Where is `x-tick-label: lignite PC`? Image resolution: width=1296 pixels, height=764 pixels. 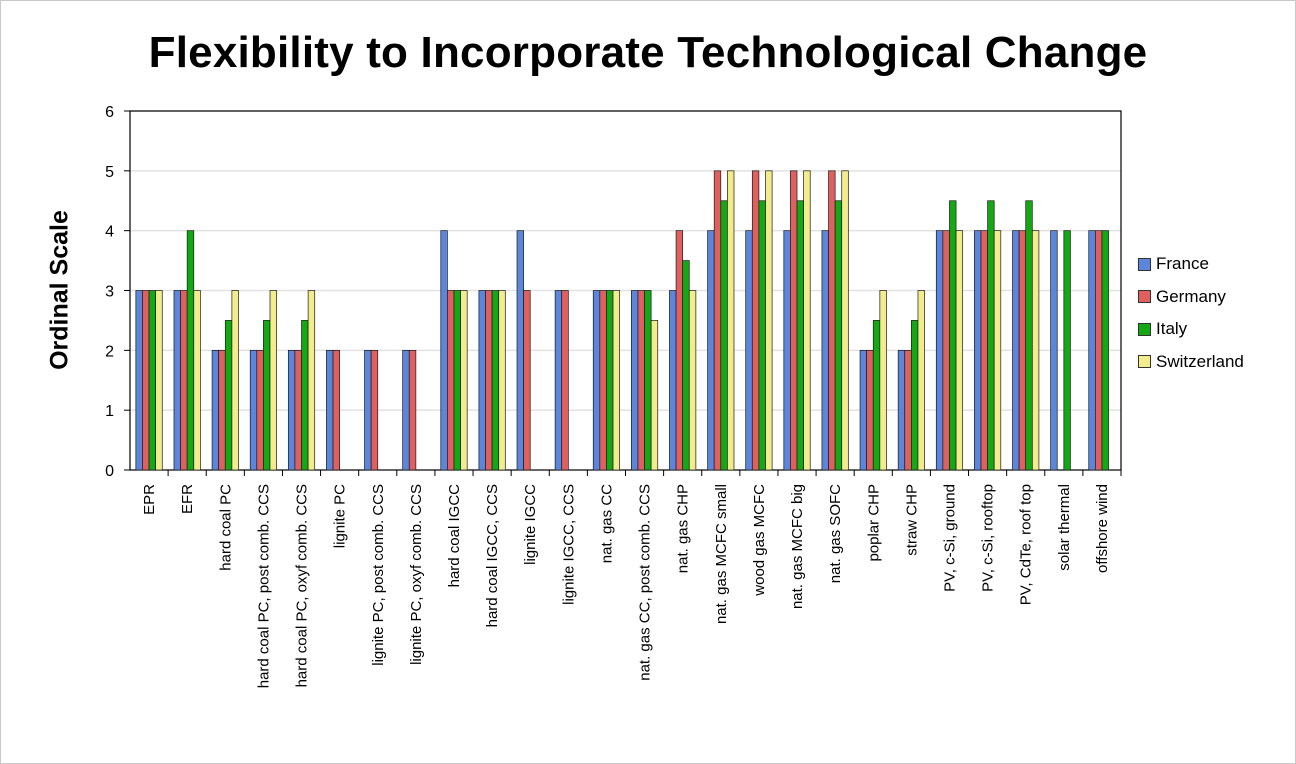
x-tick-label: lignite PC is located at coordinates (340, 516).